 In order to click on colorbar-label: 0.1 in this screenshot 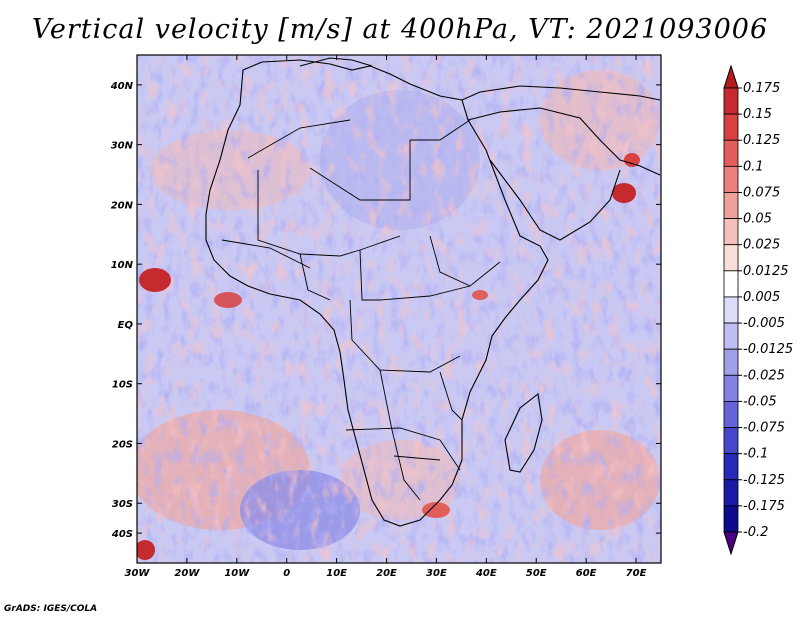, I will do `click(753, 166)`.